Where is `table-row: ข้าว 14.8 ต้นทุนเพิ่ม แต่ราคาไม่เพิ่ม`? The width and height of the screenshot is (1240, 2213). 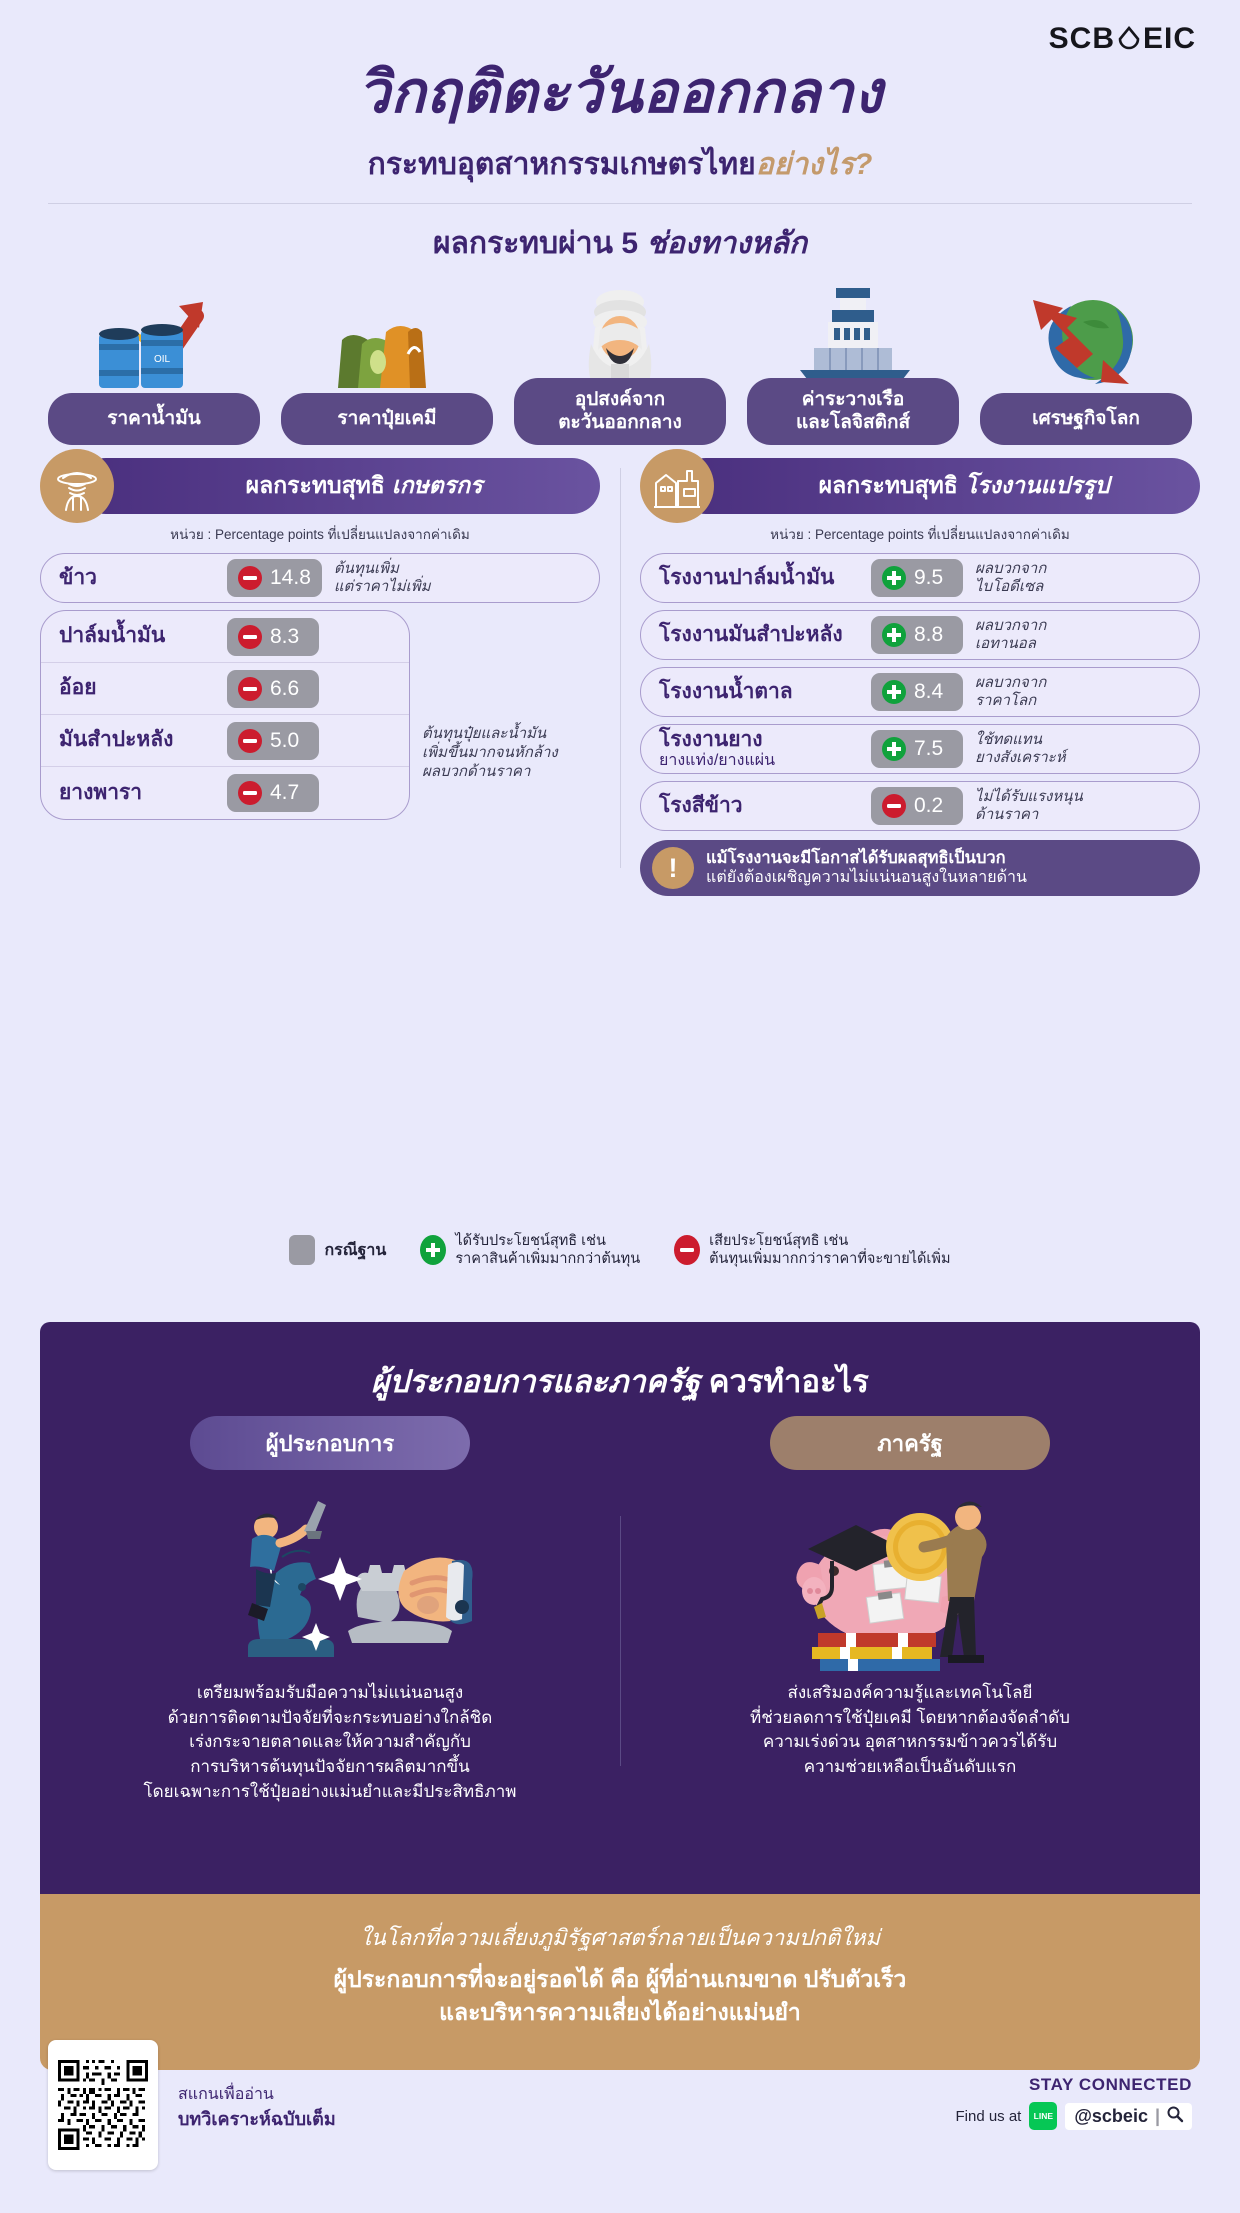
table-row: ข้าว 14.8 ต้นทุนเพิ่ม แต่ราคาไม่เพิ่ม is located at coordinates (320, 578).